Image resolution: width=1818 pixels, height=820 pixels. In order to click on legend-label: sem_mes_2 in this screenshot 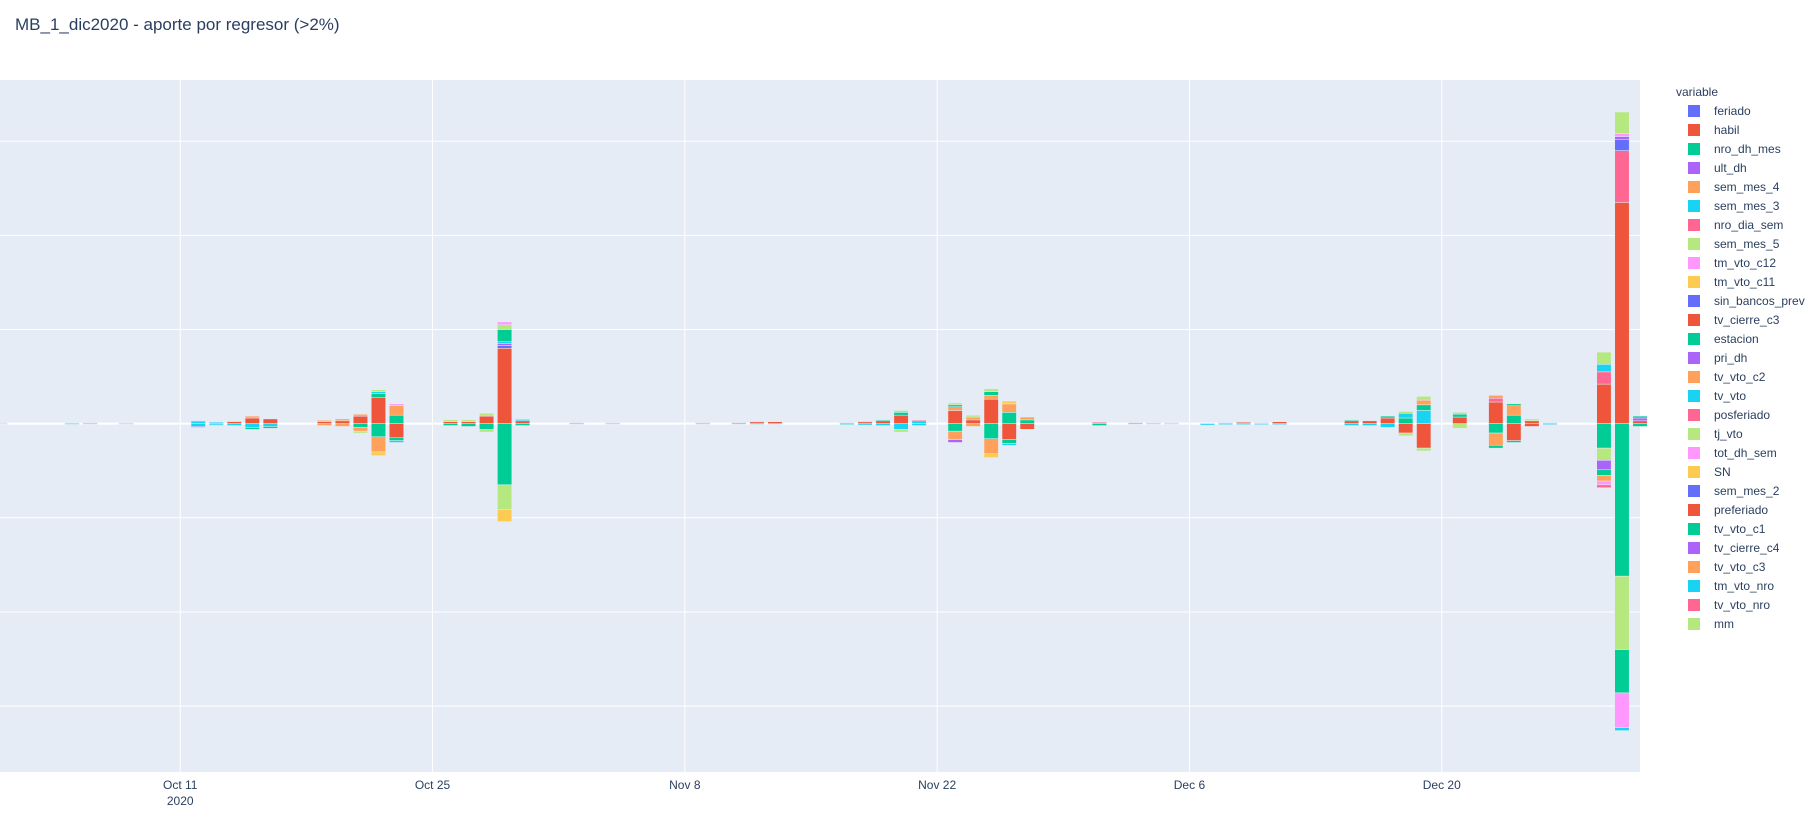, I will do `click(1747, 491)`.